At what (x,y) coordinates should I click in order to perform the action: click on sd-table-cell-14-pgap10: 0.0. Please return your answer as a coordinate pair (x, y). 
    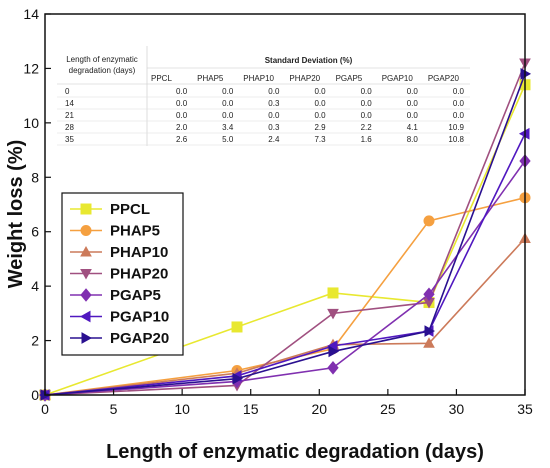
    Looking at the image, I should click on (413, 103).